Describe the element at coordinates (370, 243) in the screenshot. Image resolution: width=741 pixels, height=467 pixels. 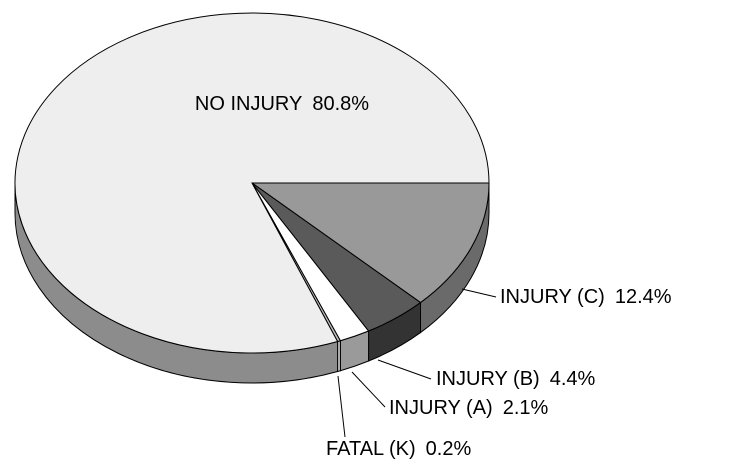
I see `pie-slice` at that location.